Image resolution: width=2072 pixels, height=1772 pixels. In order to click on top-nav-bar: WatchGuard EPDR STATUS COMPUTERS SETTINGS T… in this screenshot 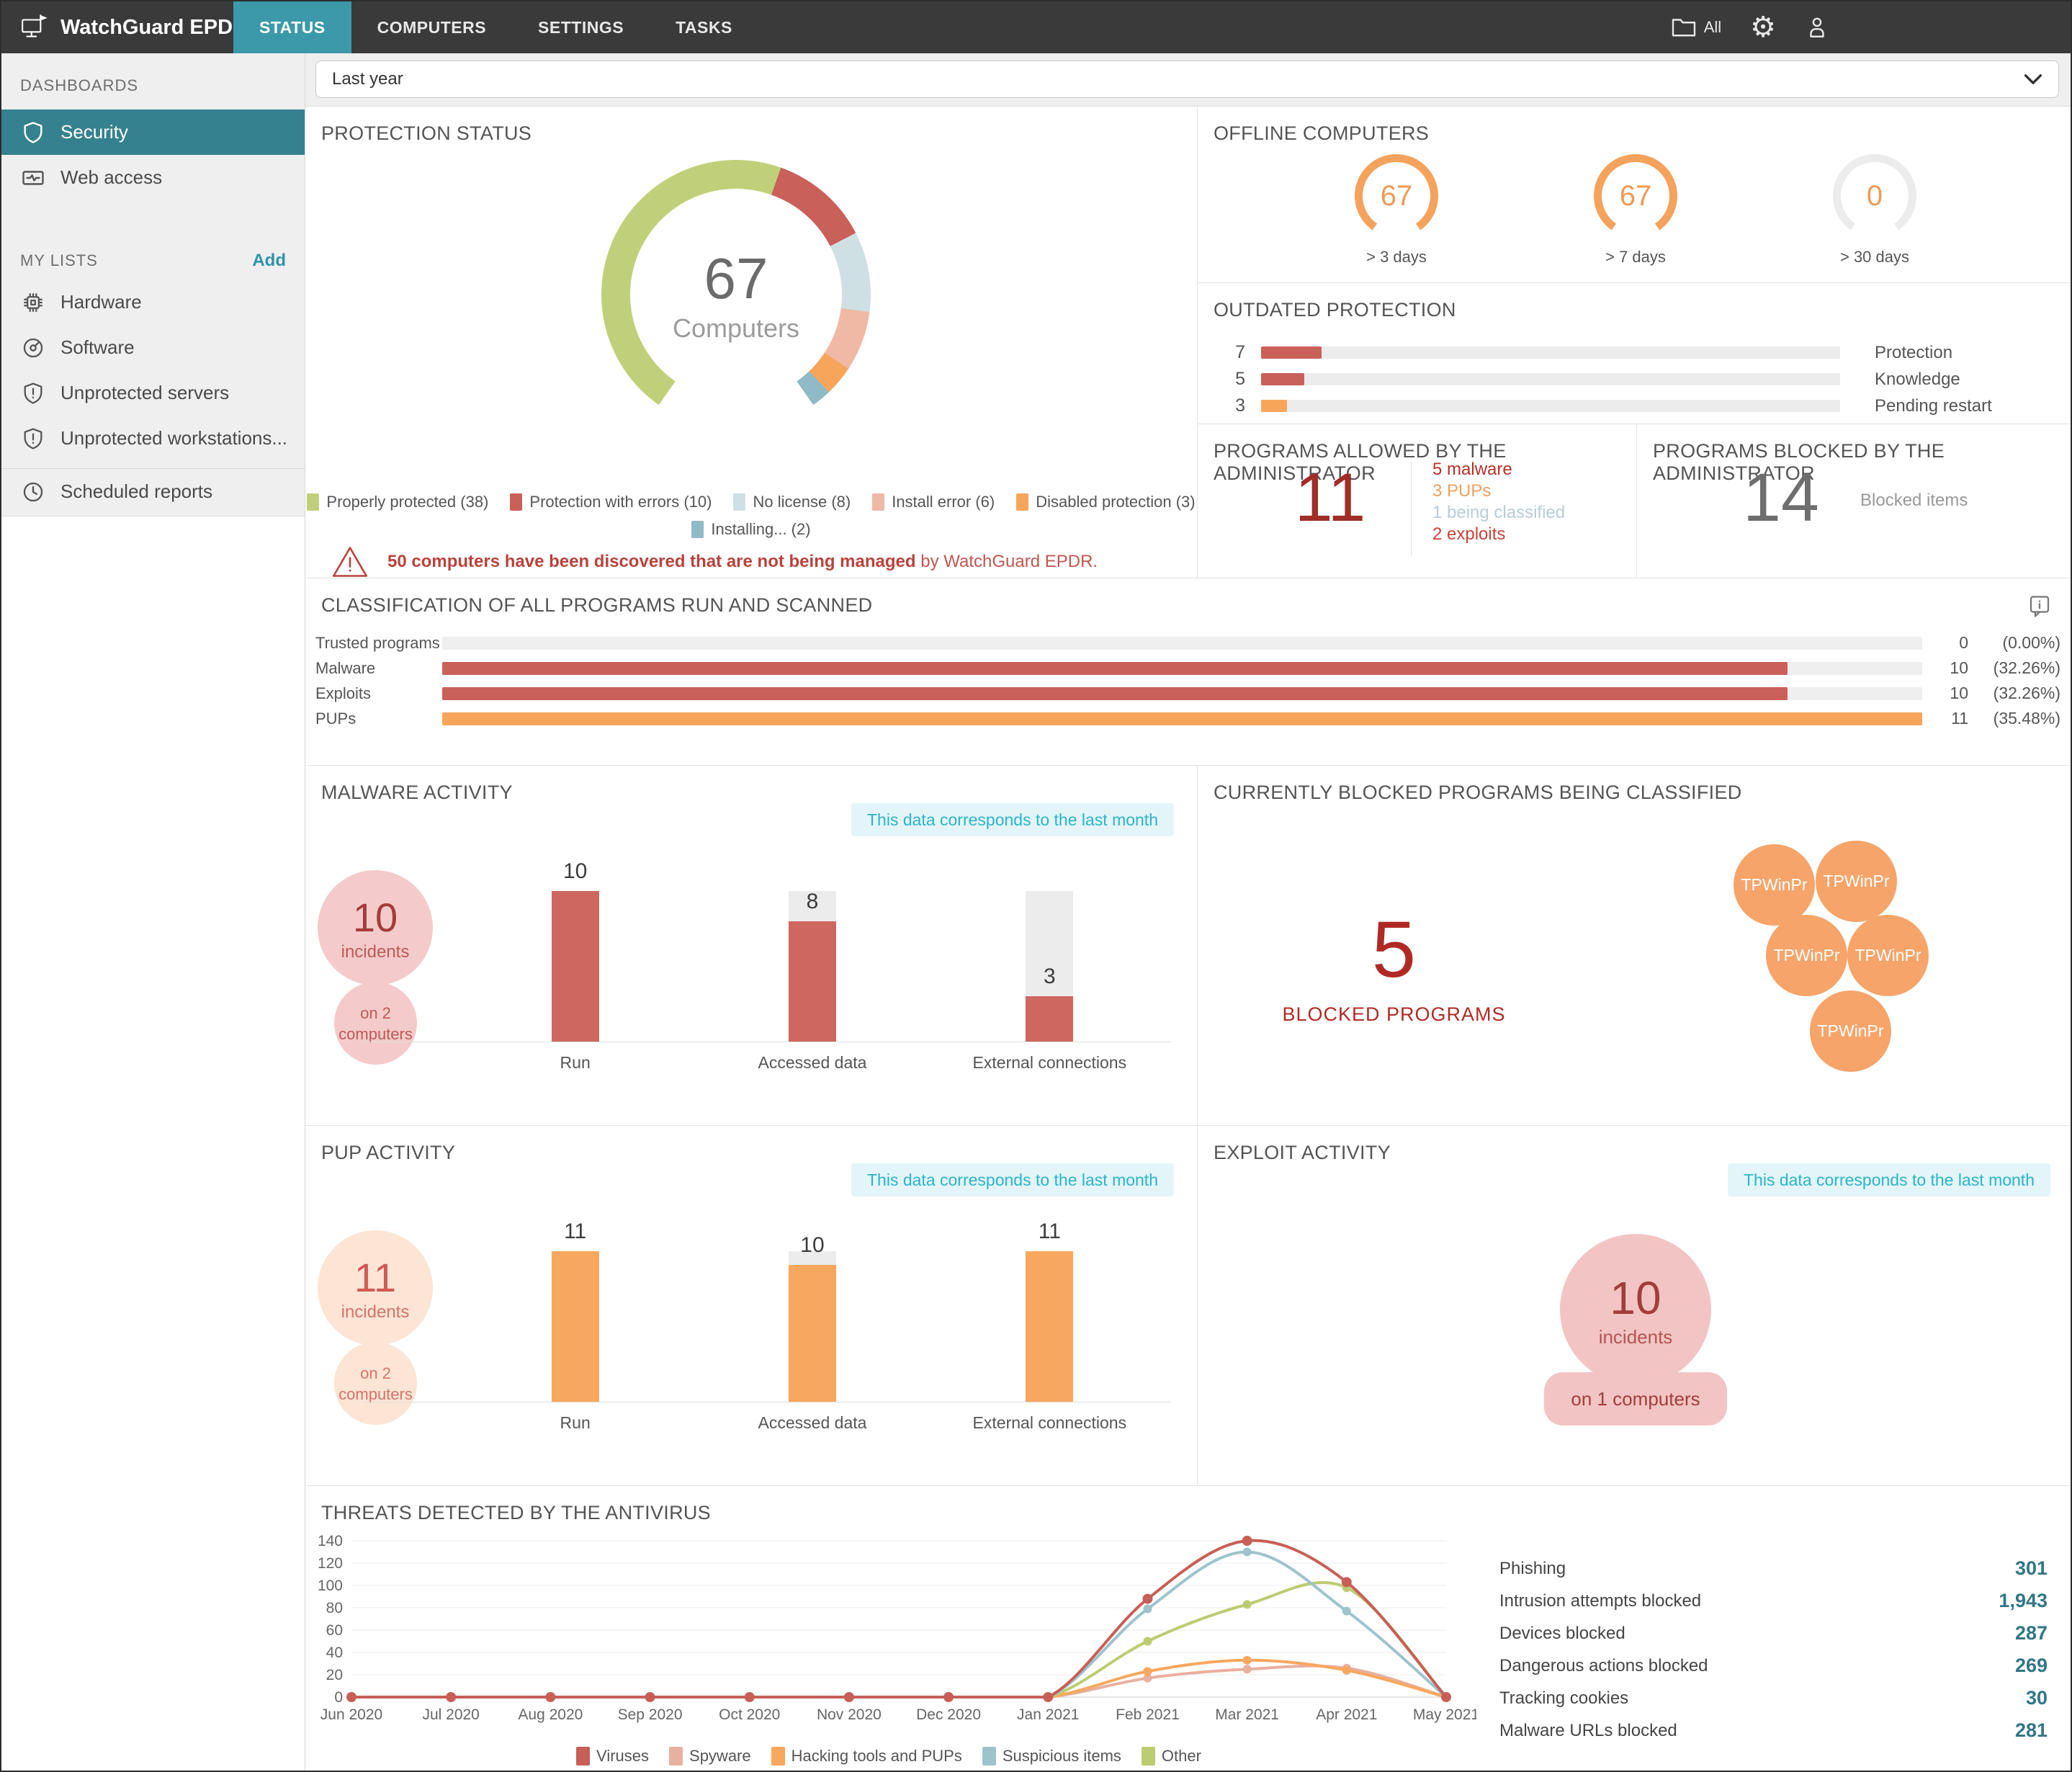, I will do `click(1036, 27)`.